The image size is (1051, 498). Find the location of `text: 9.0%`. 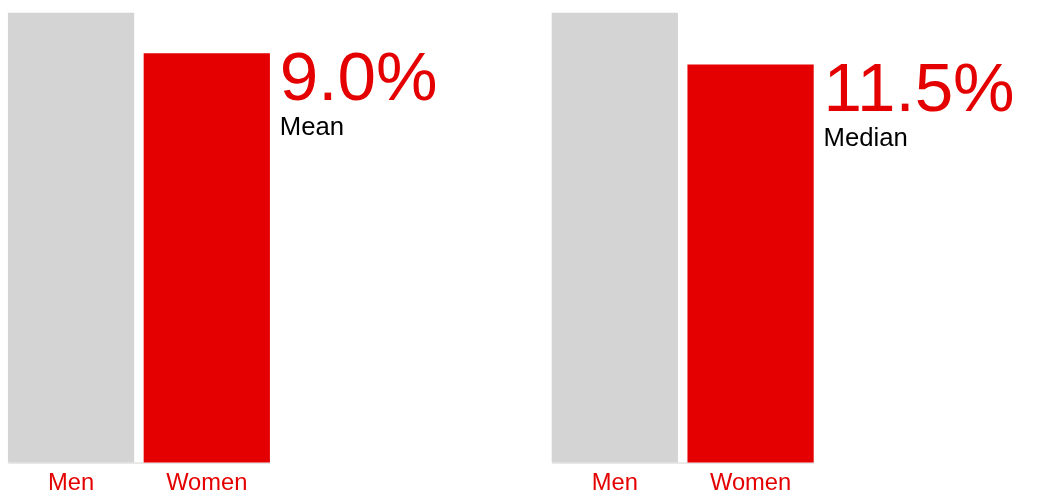

text: 9.0% is located at coordinates (358, 75).